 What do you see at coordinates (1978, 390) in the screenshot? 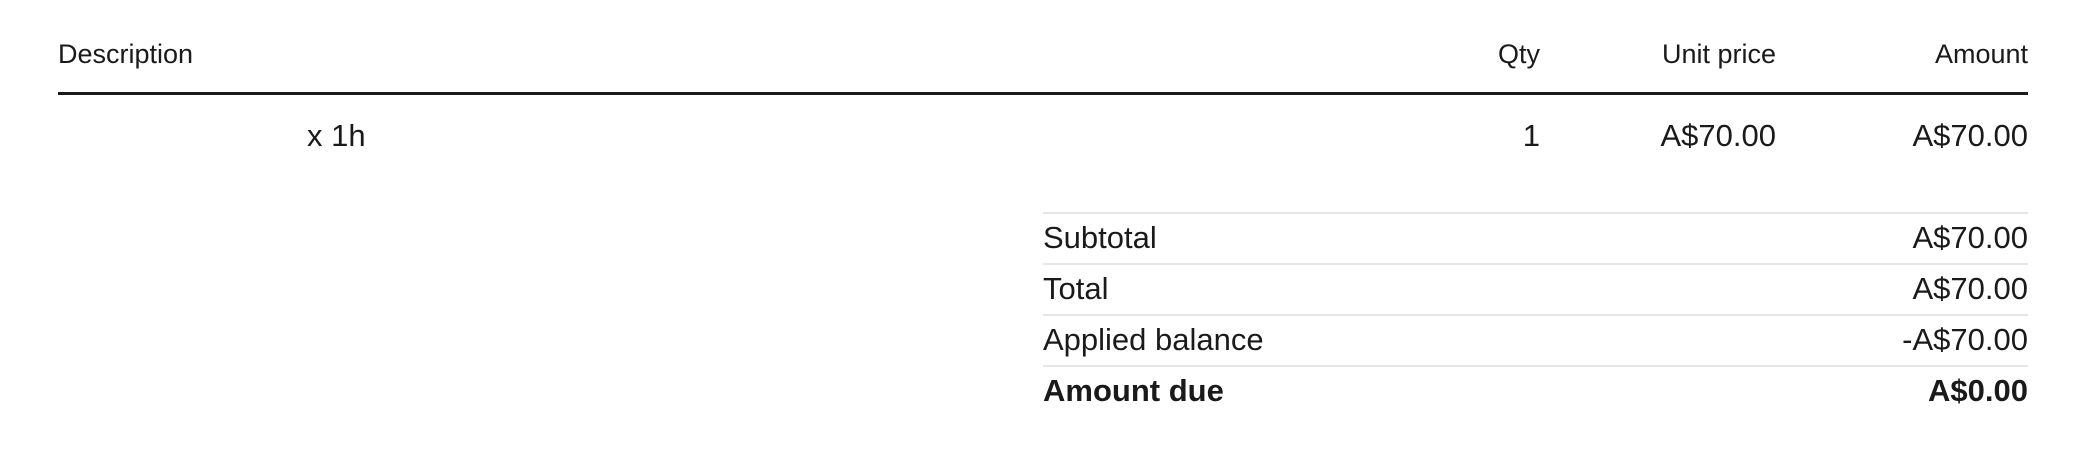
I see `amount-due-value: A$0.00` at bounding box center [1978, 390].